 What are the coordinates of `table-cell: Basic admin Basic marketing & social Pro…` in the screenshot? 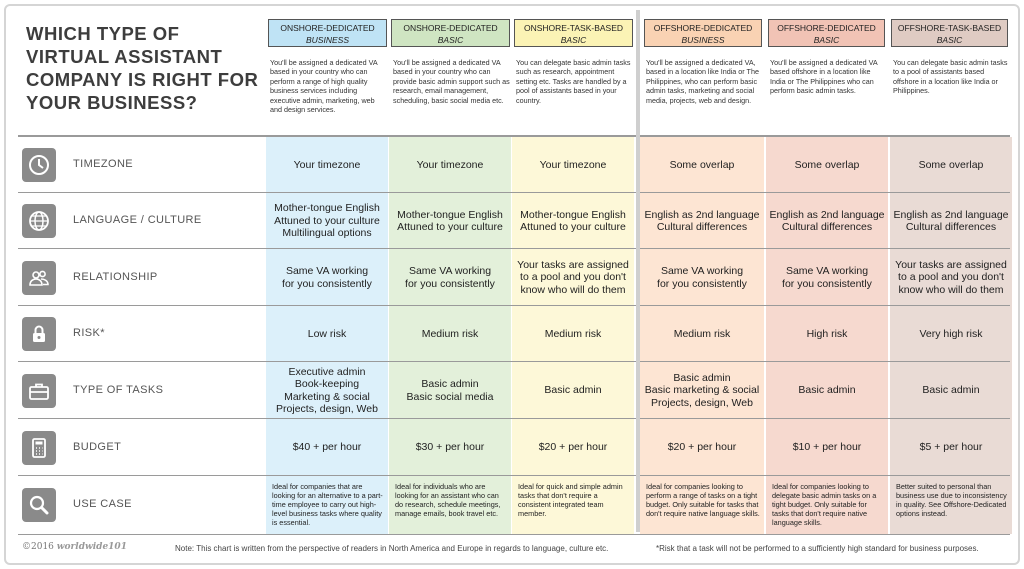 It's located at (702, 390).